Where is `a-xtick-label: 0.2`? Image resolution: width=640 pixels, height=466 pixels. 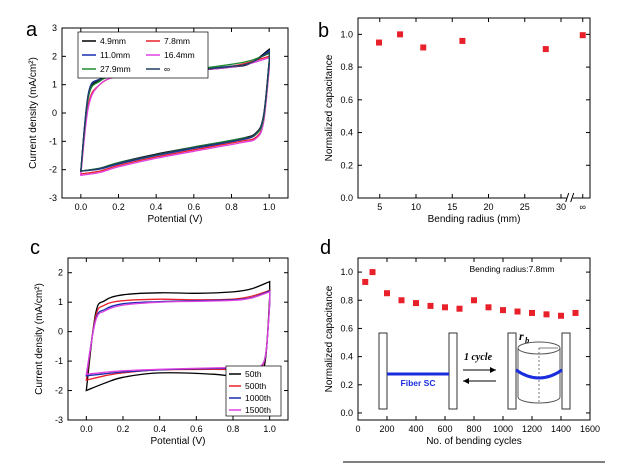
a-xtick-label: 0.2 is located at coordinates (118, 207).